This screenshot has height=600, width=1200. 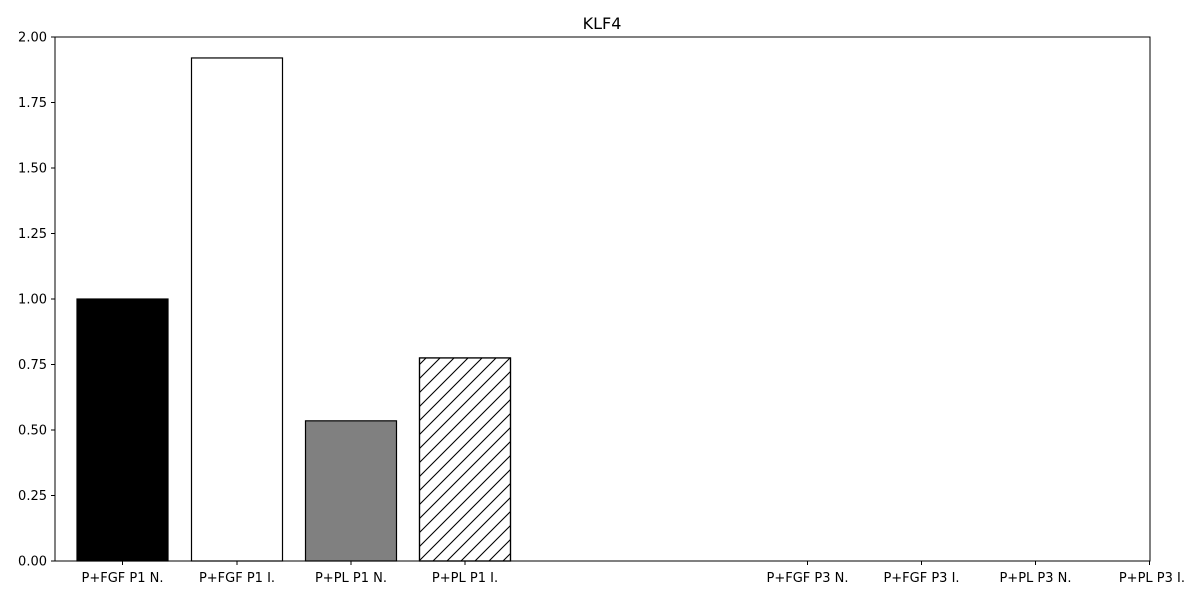 I want to click on y-tick-label-1: 0.00, so click(x=32, y=562).